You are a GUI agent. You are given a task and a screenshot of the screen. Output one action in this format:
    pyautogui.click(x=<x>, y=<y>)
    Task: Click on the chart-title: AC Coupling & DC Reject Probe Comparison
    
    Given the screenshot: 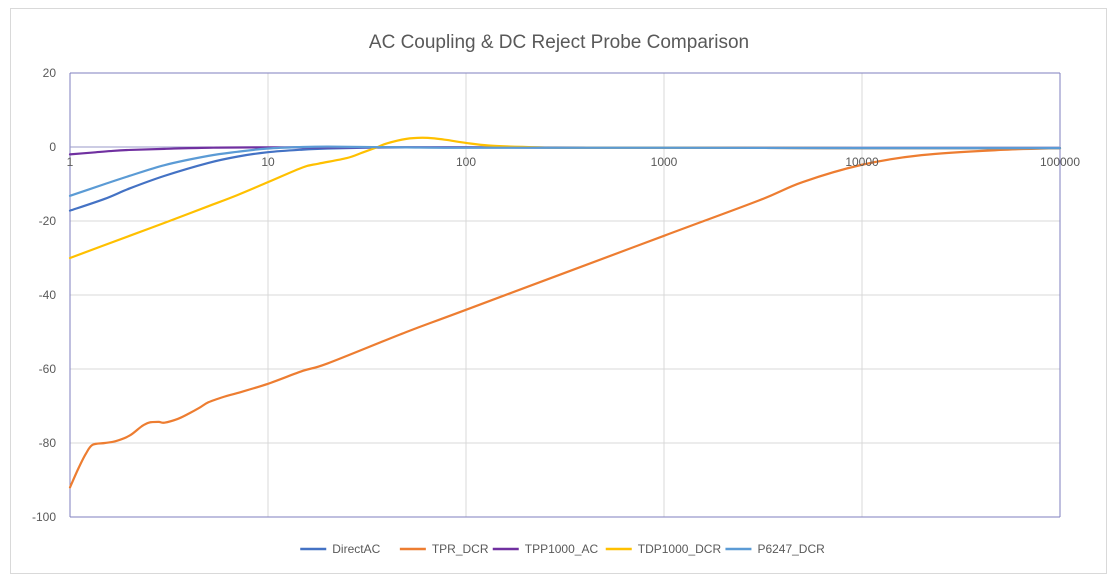 What is the action you would take?
    pyautogui.click(x=559, y=42)
    